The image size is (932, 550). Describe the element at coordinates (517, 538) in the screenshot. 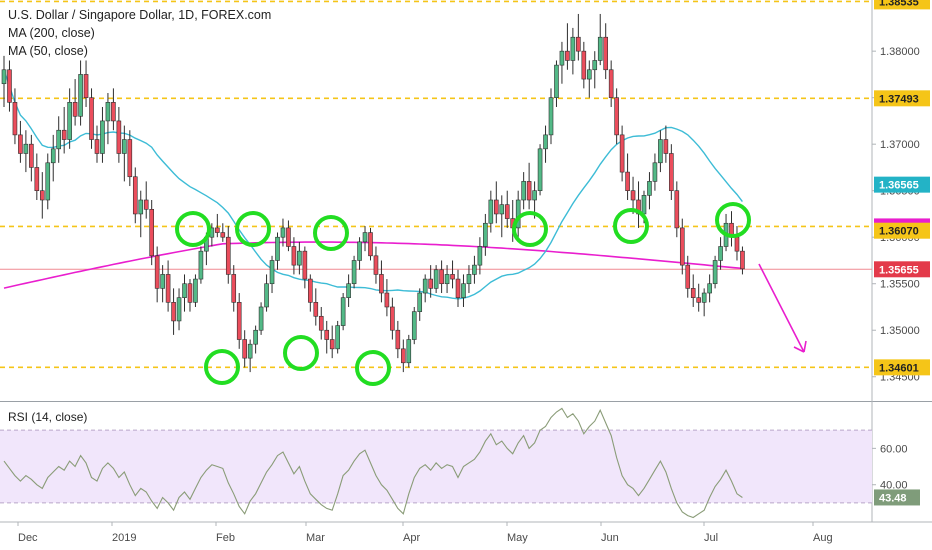

I see `x-tick-label: May` at that location.